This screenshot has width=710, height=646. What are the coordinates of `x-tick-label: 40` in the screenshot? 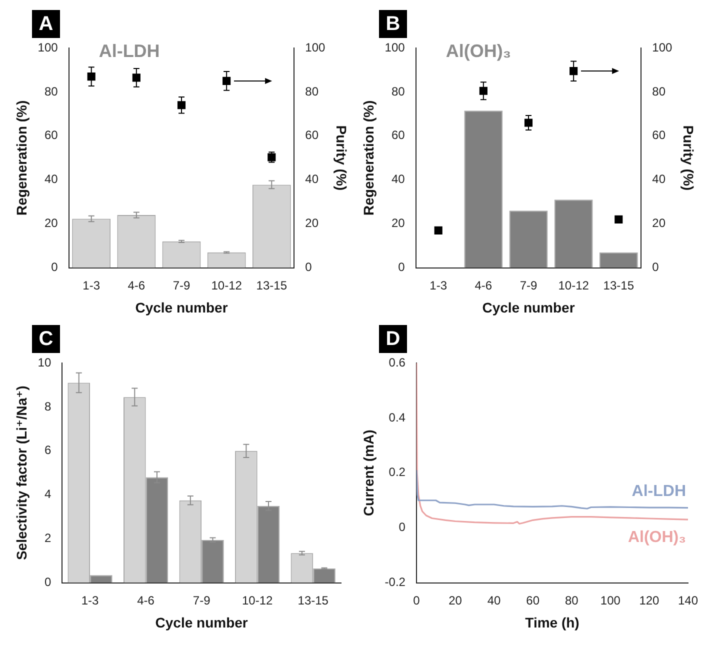 It's located at (494, 600).